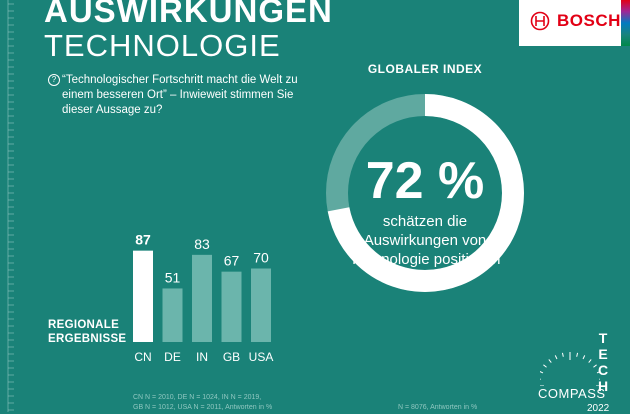  What do you see at coordinates (10, 206) in the screenshot?
I see `measure-ruler` at bounding box center [10, 206].